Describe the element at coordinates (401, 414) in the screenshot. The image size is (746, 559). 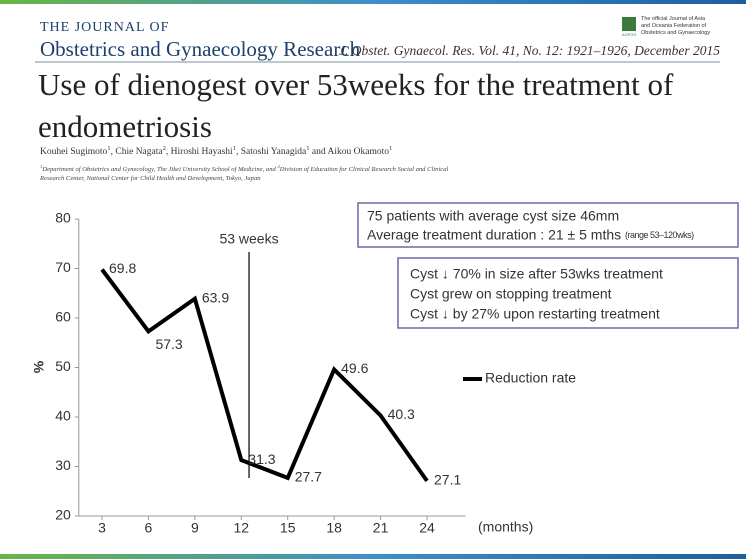
I see `data-label: 40.3` at that location.